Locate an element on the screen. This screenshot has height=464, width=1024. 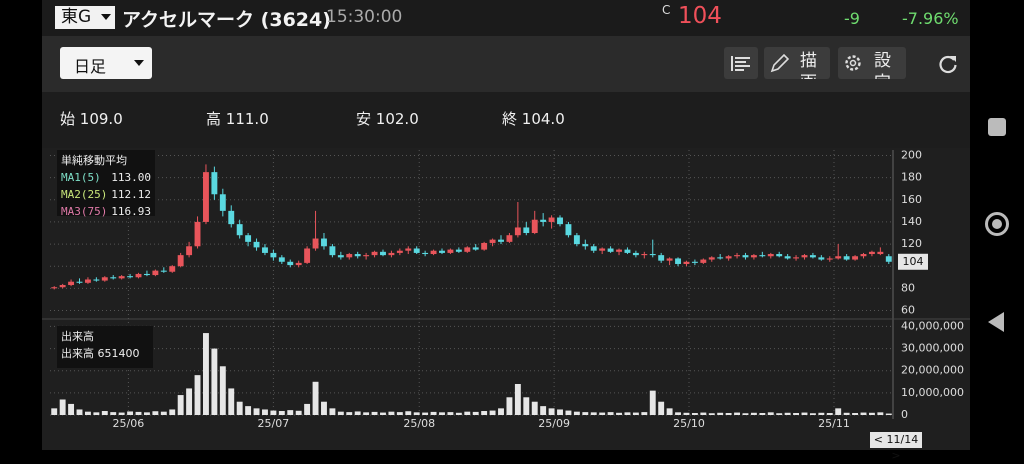
ohlc-high: 高 111.0 is located at coordinates (237, 118).